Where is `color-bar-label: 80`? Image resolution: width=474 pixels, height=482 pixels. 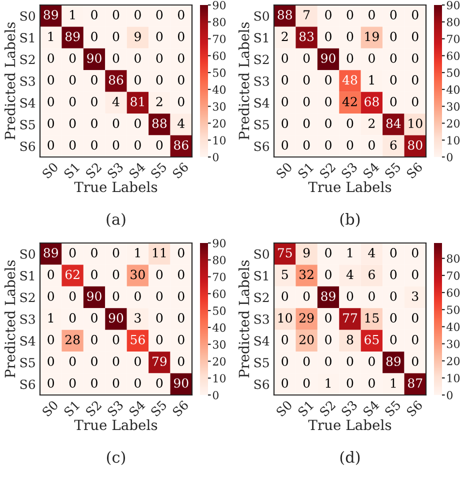 color-bar-label: 80 is located at coordinates (219, 260).